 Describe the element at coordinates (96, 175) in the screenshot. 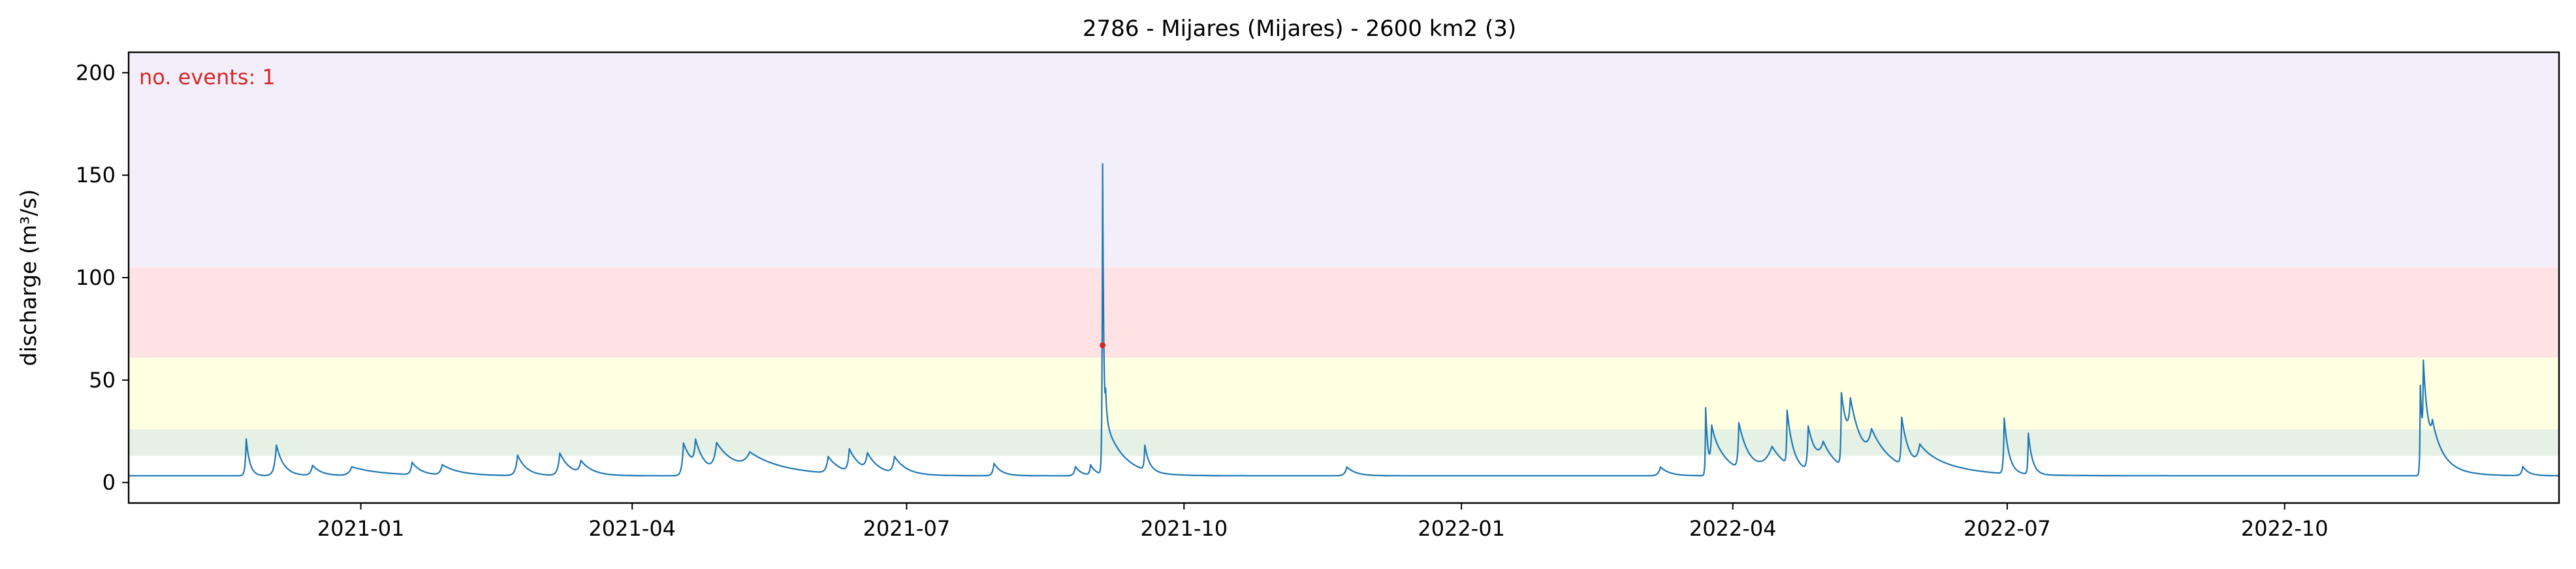

I see `y-tick-label: 150` at that location.